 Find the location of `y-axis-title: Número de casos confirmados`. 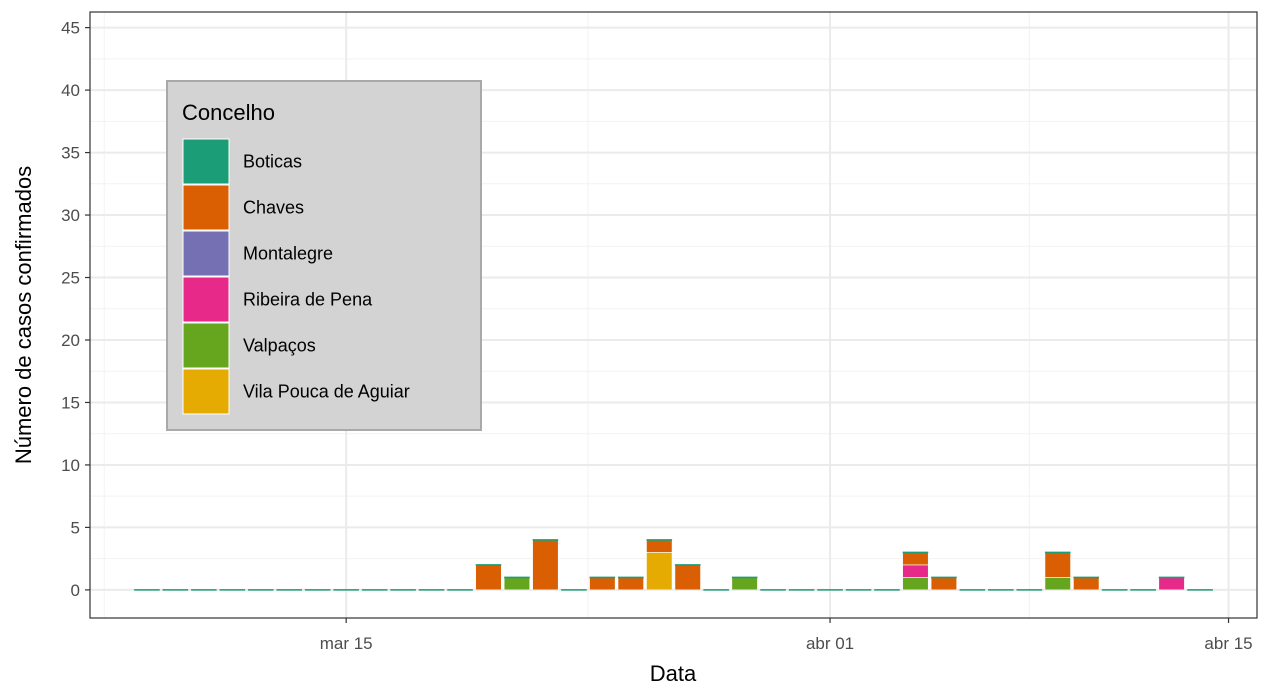

y-axis-title: Número de casos confirmados is located at coordinates (23, 315).